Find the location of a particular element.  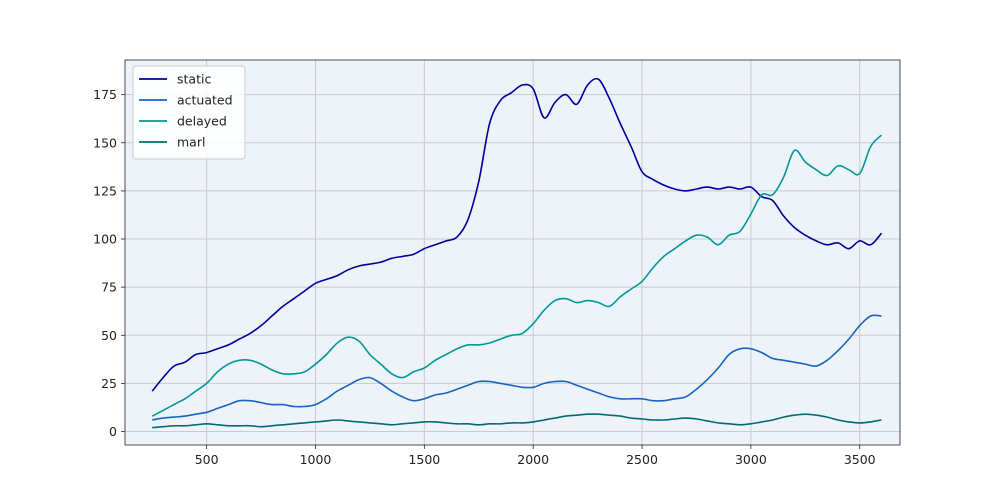

x-tick-label: 2000 is located at coordinates (533, 459).